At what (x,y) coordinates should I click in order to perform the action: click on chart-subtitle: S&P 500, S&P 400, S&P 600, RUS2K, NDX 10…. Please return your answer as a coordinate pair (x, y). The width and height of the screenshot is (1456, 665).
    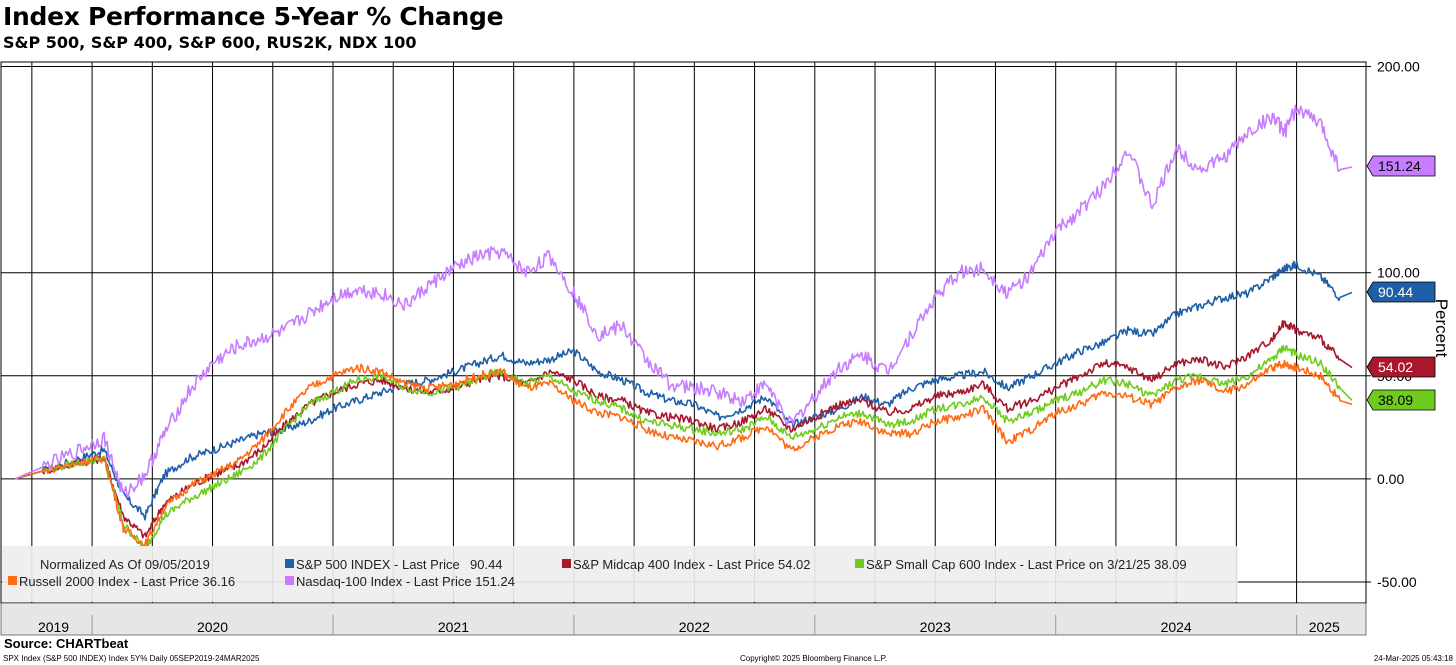
    Looking at the image, I should click on (210, 42).